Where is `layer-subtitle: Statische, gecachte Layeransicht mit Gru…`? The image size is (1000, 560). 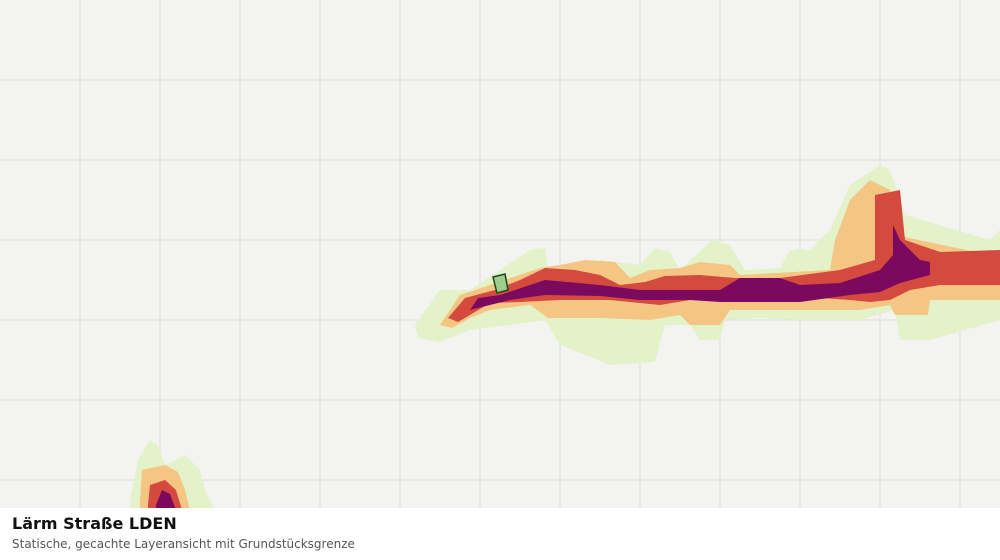
layer-subtitle: Statische, gecachte Layeransicht mit Gru… is located at coordinates (183, 544).